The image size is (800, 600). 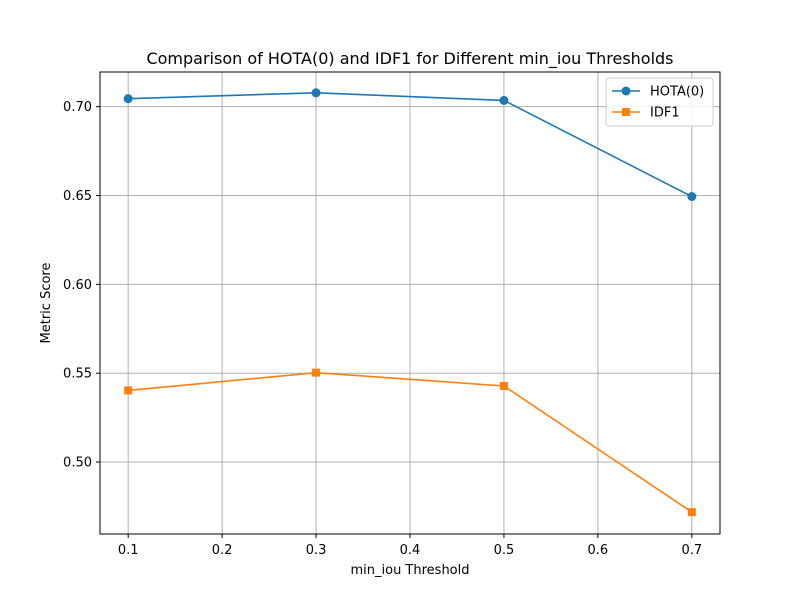 What do you see at coordinates (316, 550) in the screenshot?
I see `x-tick-label: 0.3` at bounding box center [316, 550].